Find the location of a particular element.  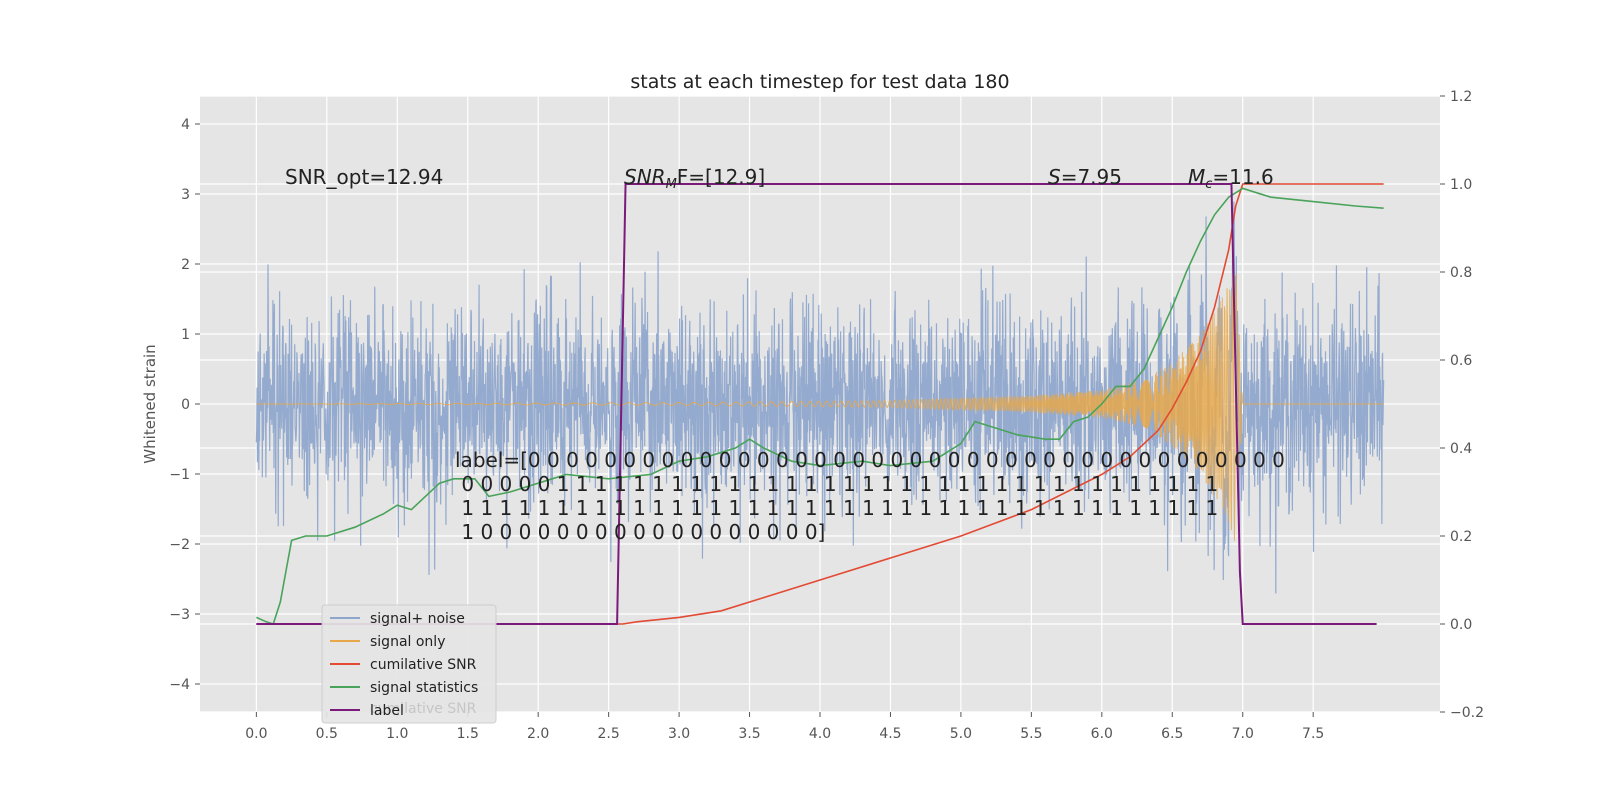

legend-box is located at coordinates (409, 664).